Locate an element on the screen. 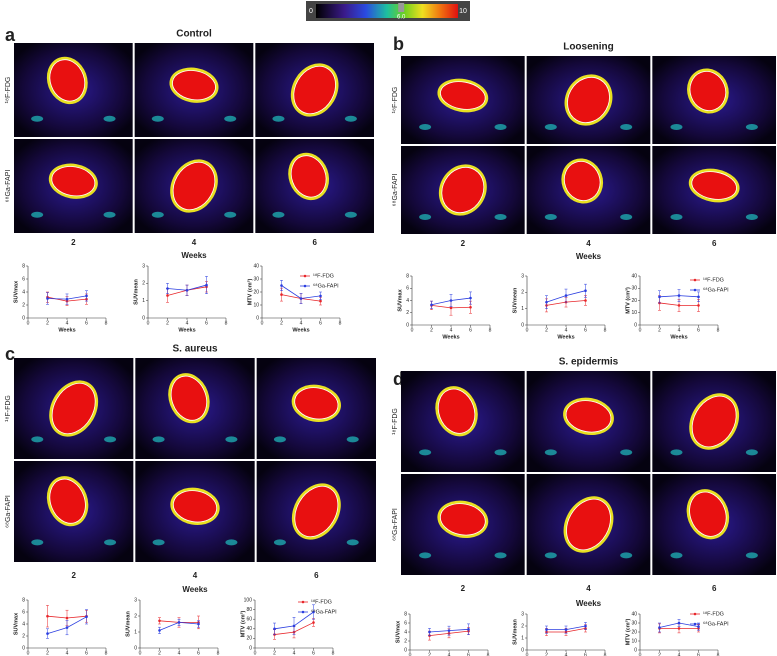 This screenshot has width=777, height=656. legend-label: ¹⁸F-FDG is located at coordinates (321, 601).